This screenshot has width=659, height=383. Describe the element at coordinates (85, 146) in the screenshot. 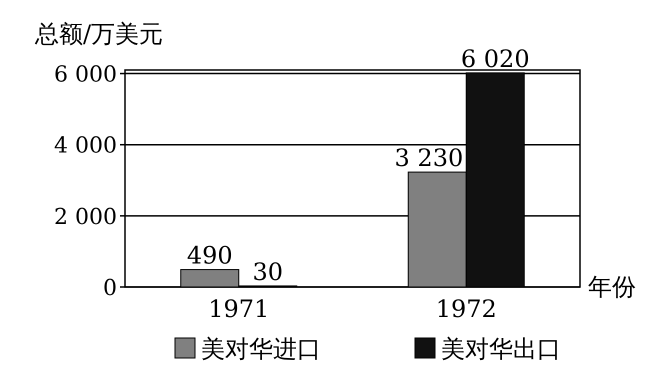

I see `y-tick-label: 4 000` at that location.